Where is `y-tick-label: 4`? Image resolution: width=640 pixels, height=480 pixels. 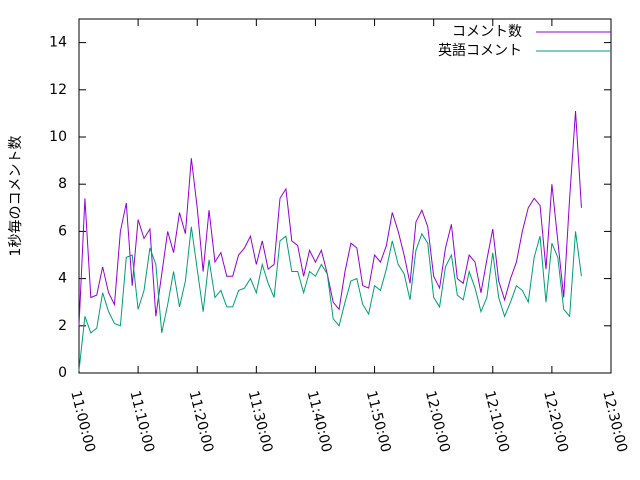 y-tick-label: 4 is located at coordinates (62, 279).